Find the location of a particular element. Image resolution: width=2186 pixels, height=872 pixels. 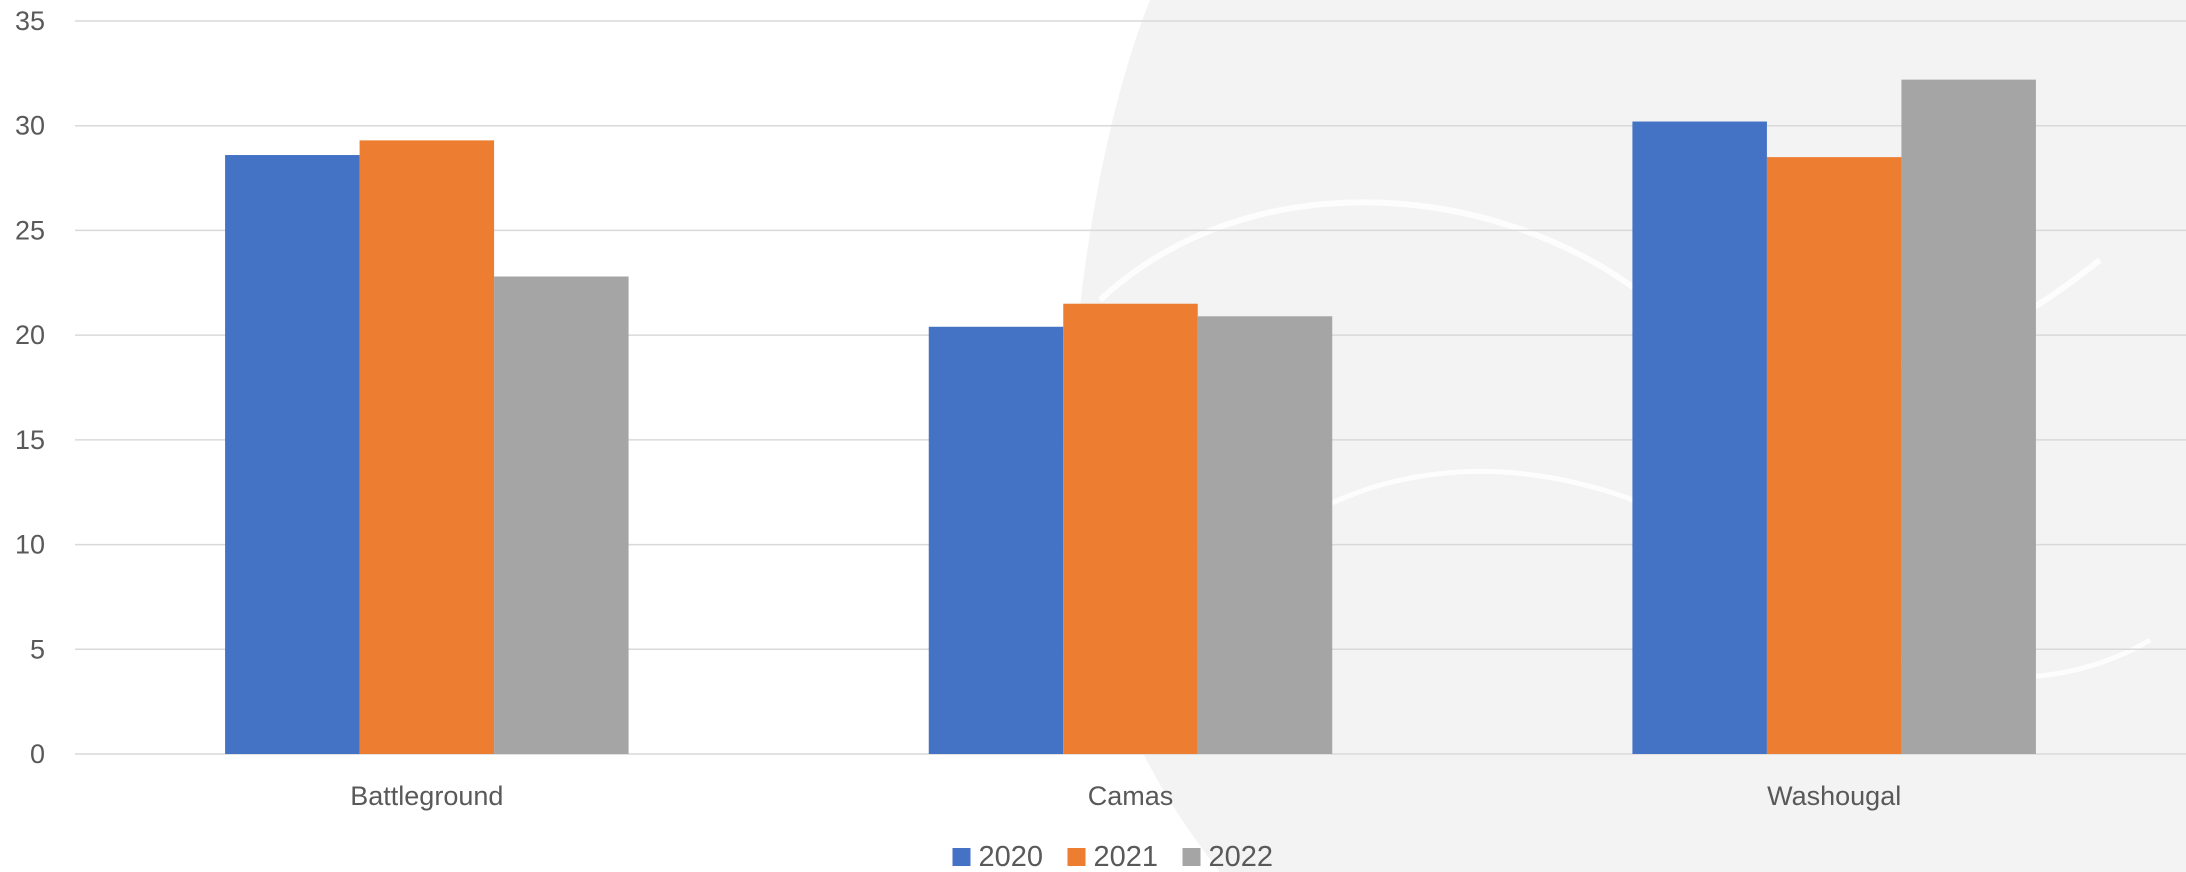

legend: 2020 2021 2022 is located at coordinates (1113, 856).